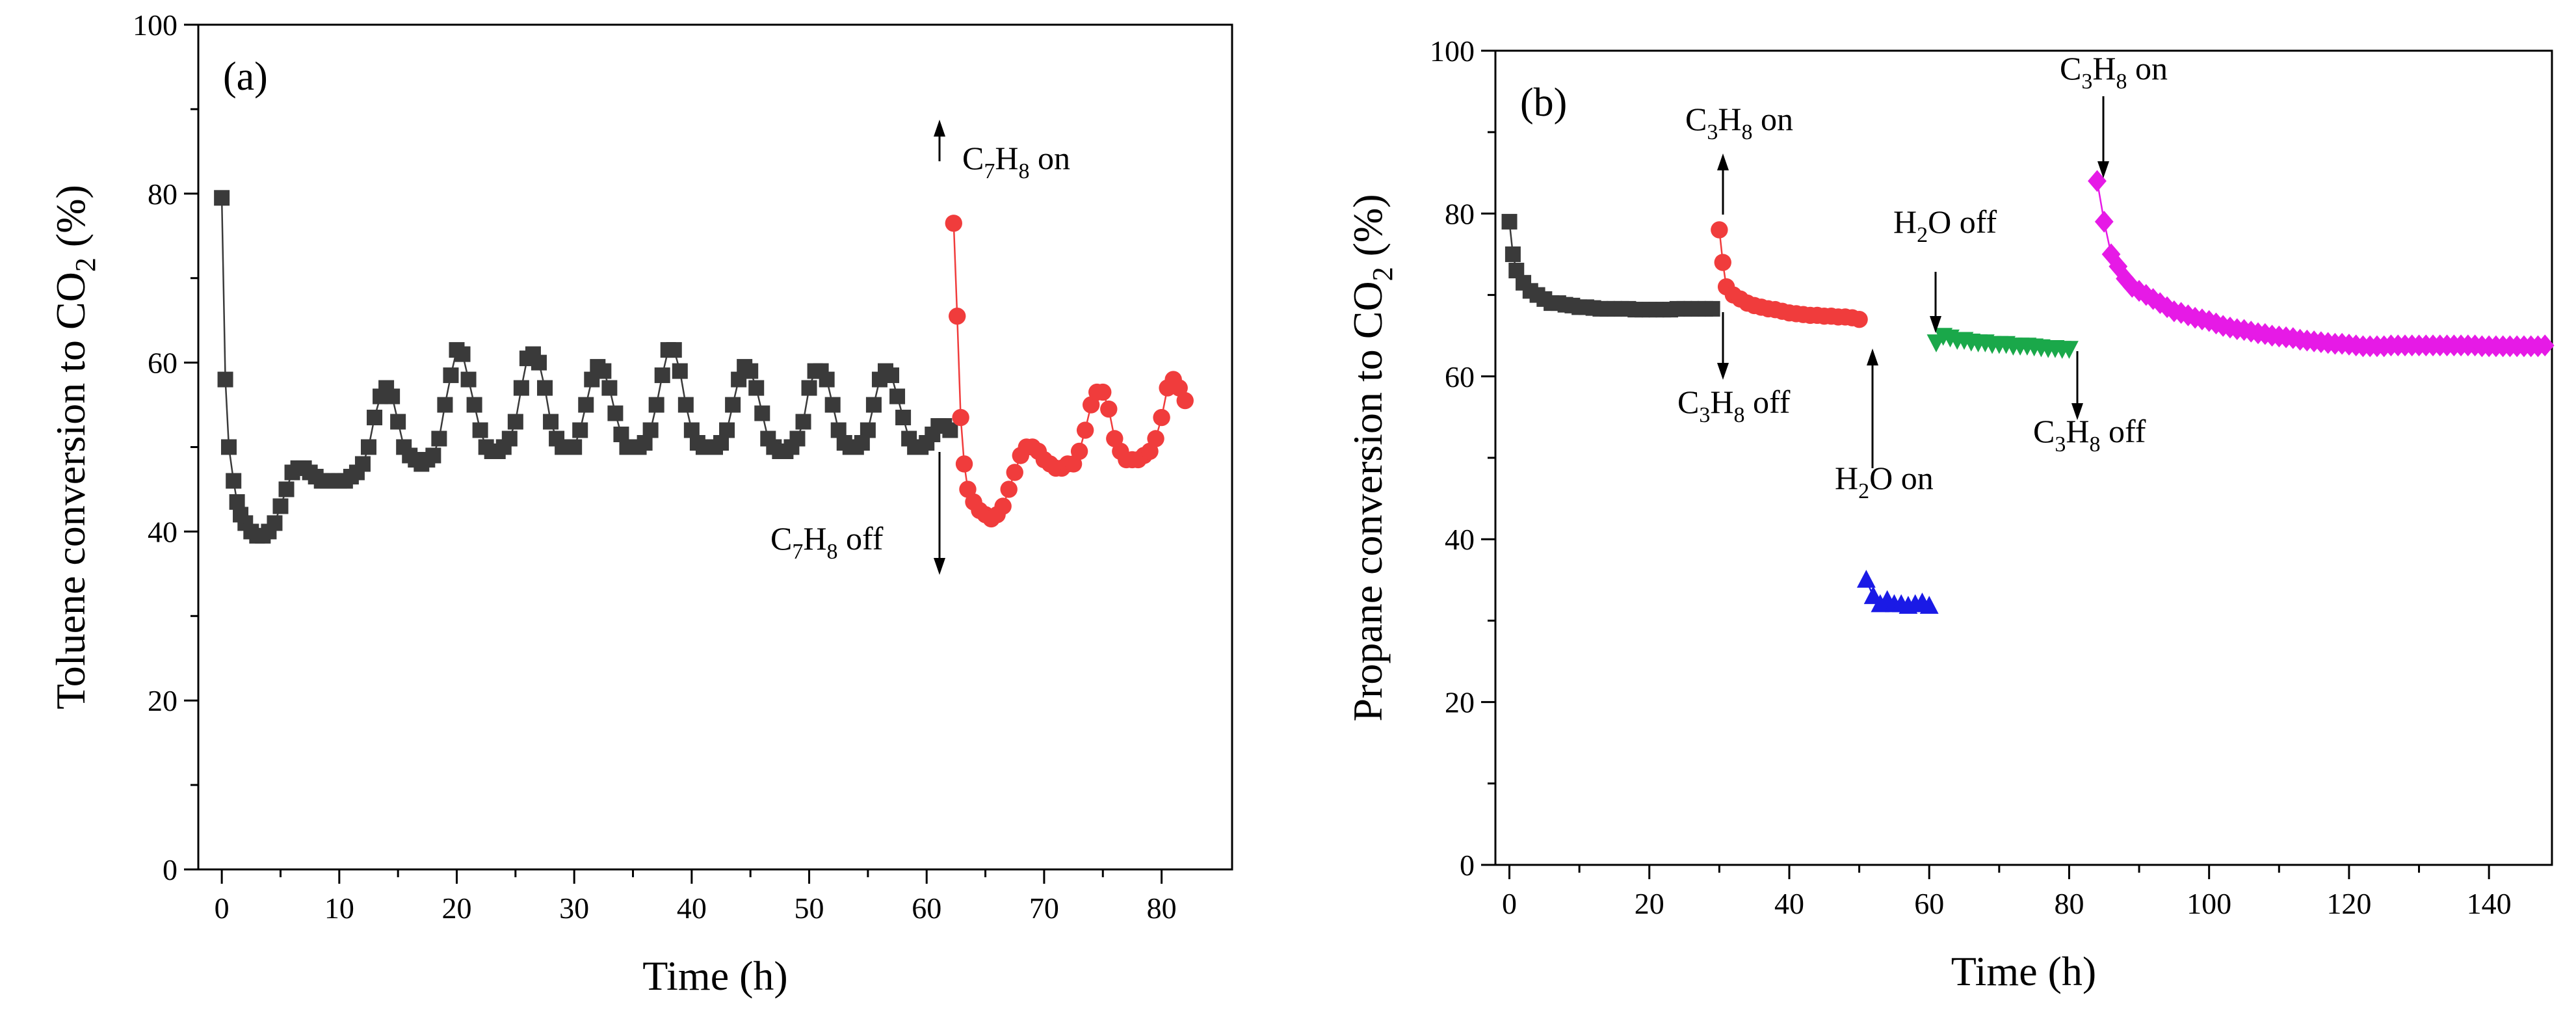  What do you see at coordinates (1543, 103) in the screenshot?
I see `panel-label: (b)` at bounding box center [1543, 103].